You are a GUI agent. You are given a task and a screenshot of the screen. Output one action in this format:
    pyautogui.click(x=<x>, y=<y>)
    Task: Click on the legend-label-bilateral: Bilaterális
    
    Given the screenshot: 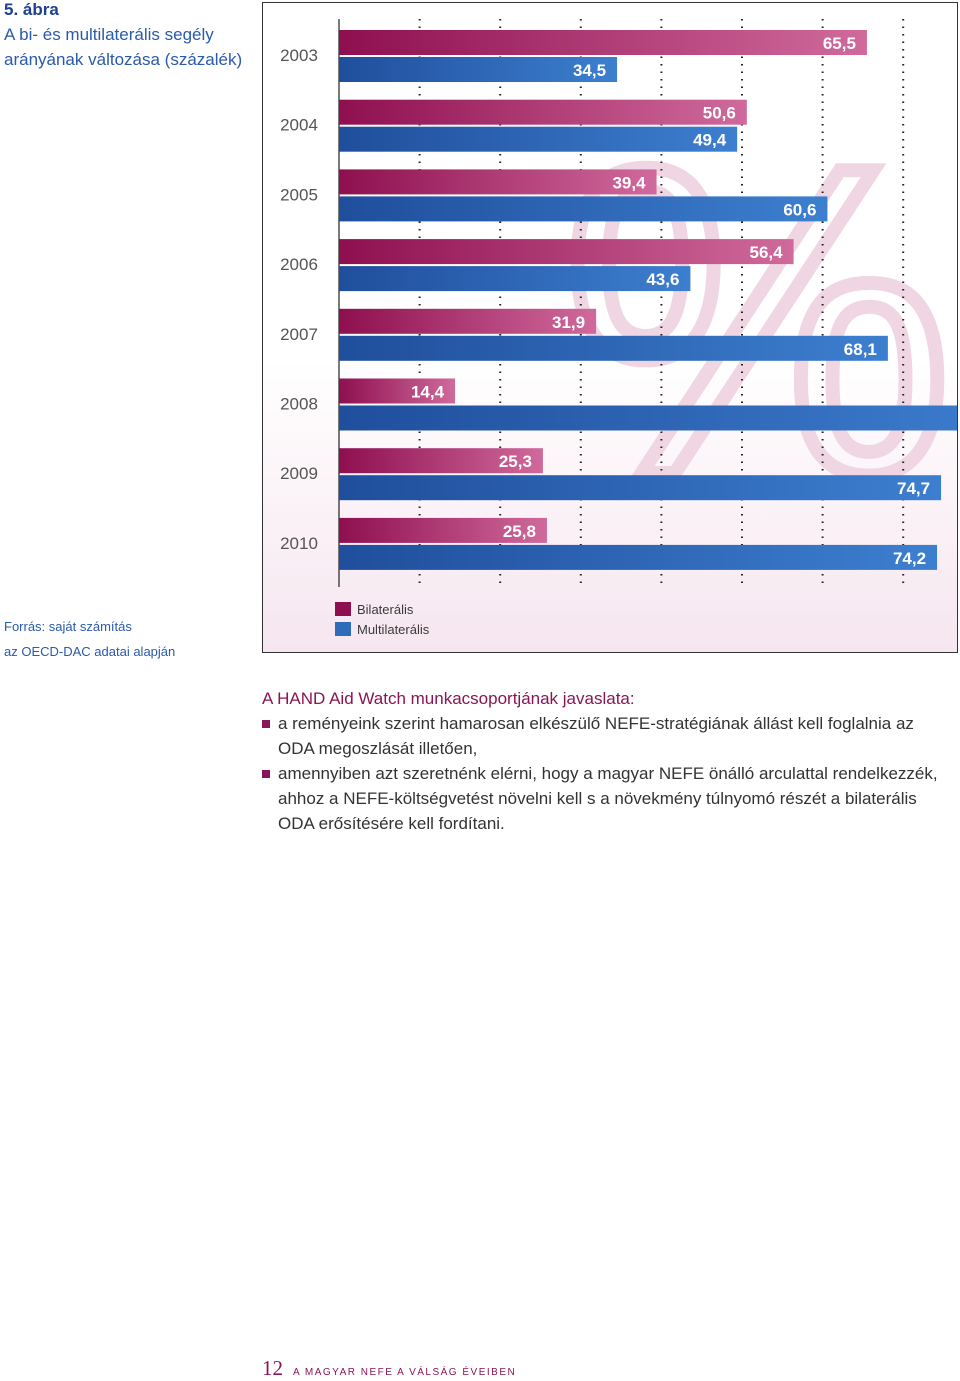 What is the action you would take?
    pyautogui.click(x=385, y=609)
    